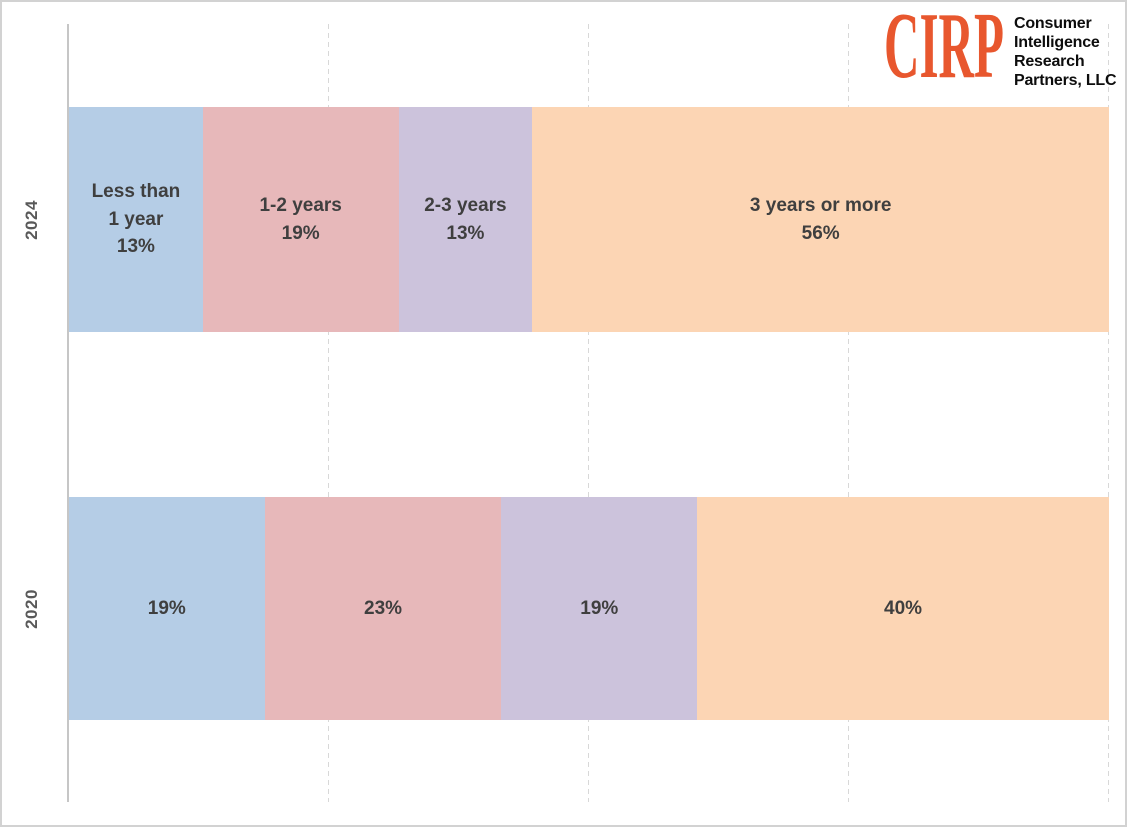  What do you see at coordinates (1108, 413) in the screenshot?
I see `gridline-100pct` at bounding box center [1108, 413].